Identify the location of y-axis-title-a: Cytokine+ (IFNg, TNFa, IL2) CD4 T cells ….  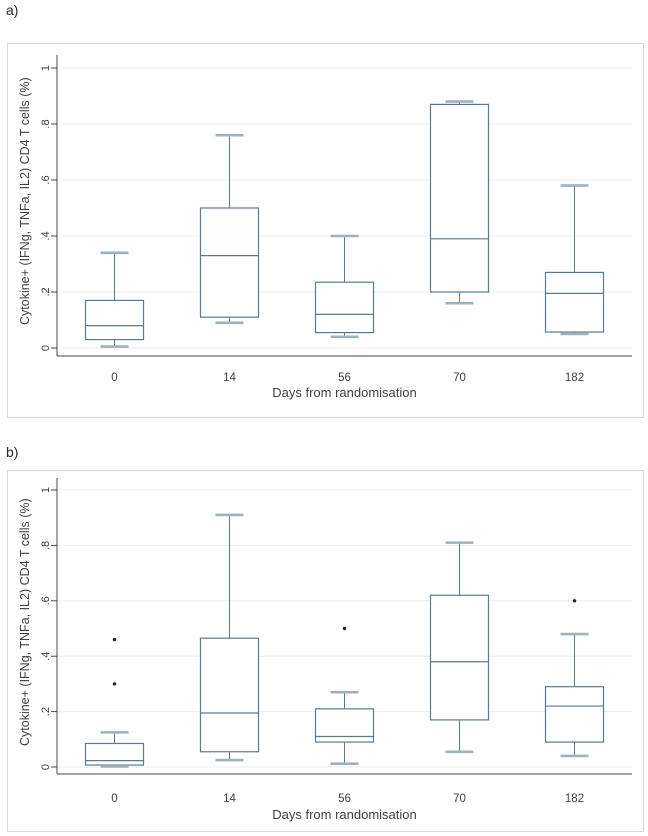
(25, 201).